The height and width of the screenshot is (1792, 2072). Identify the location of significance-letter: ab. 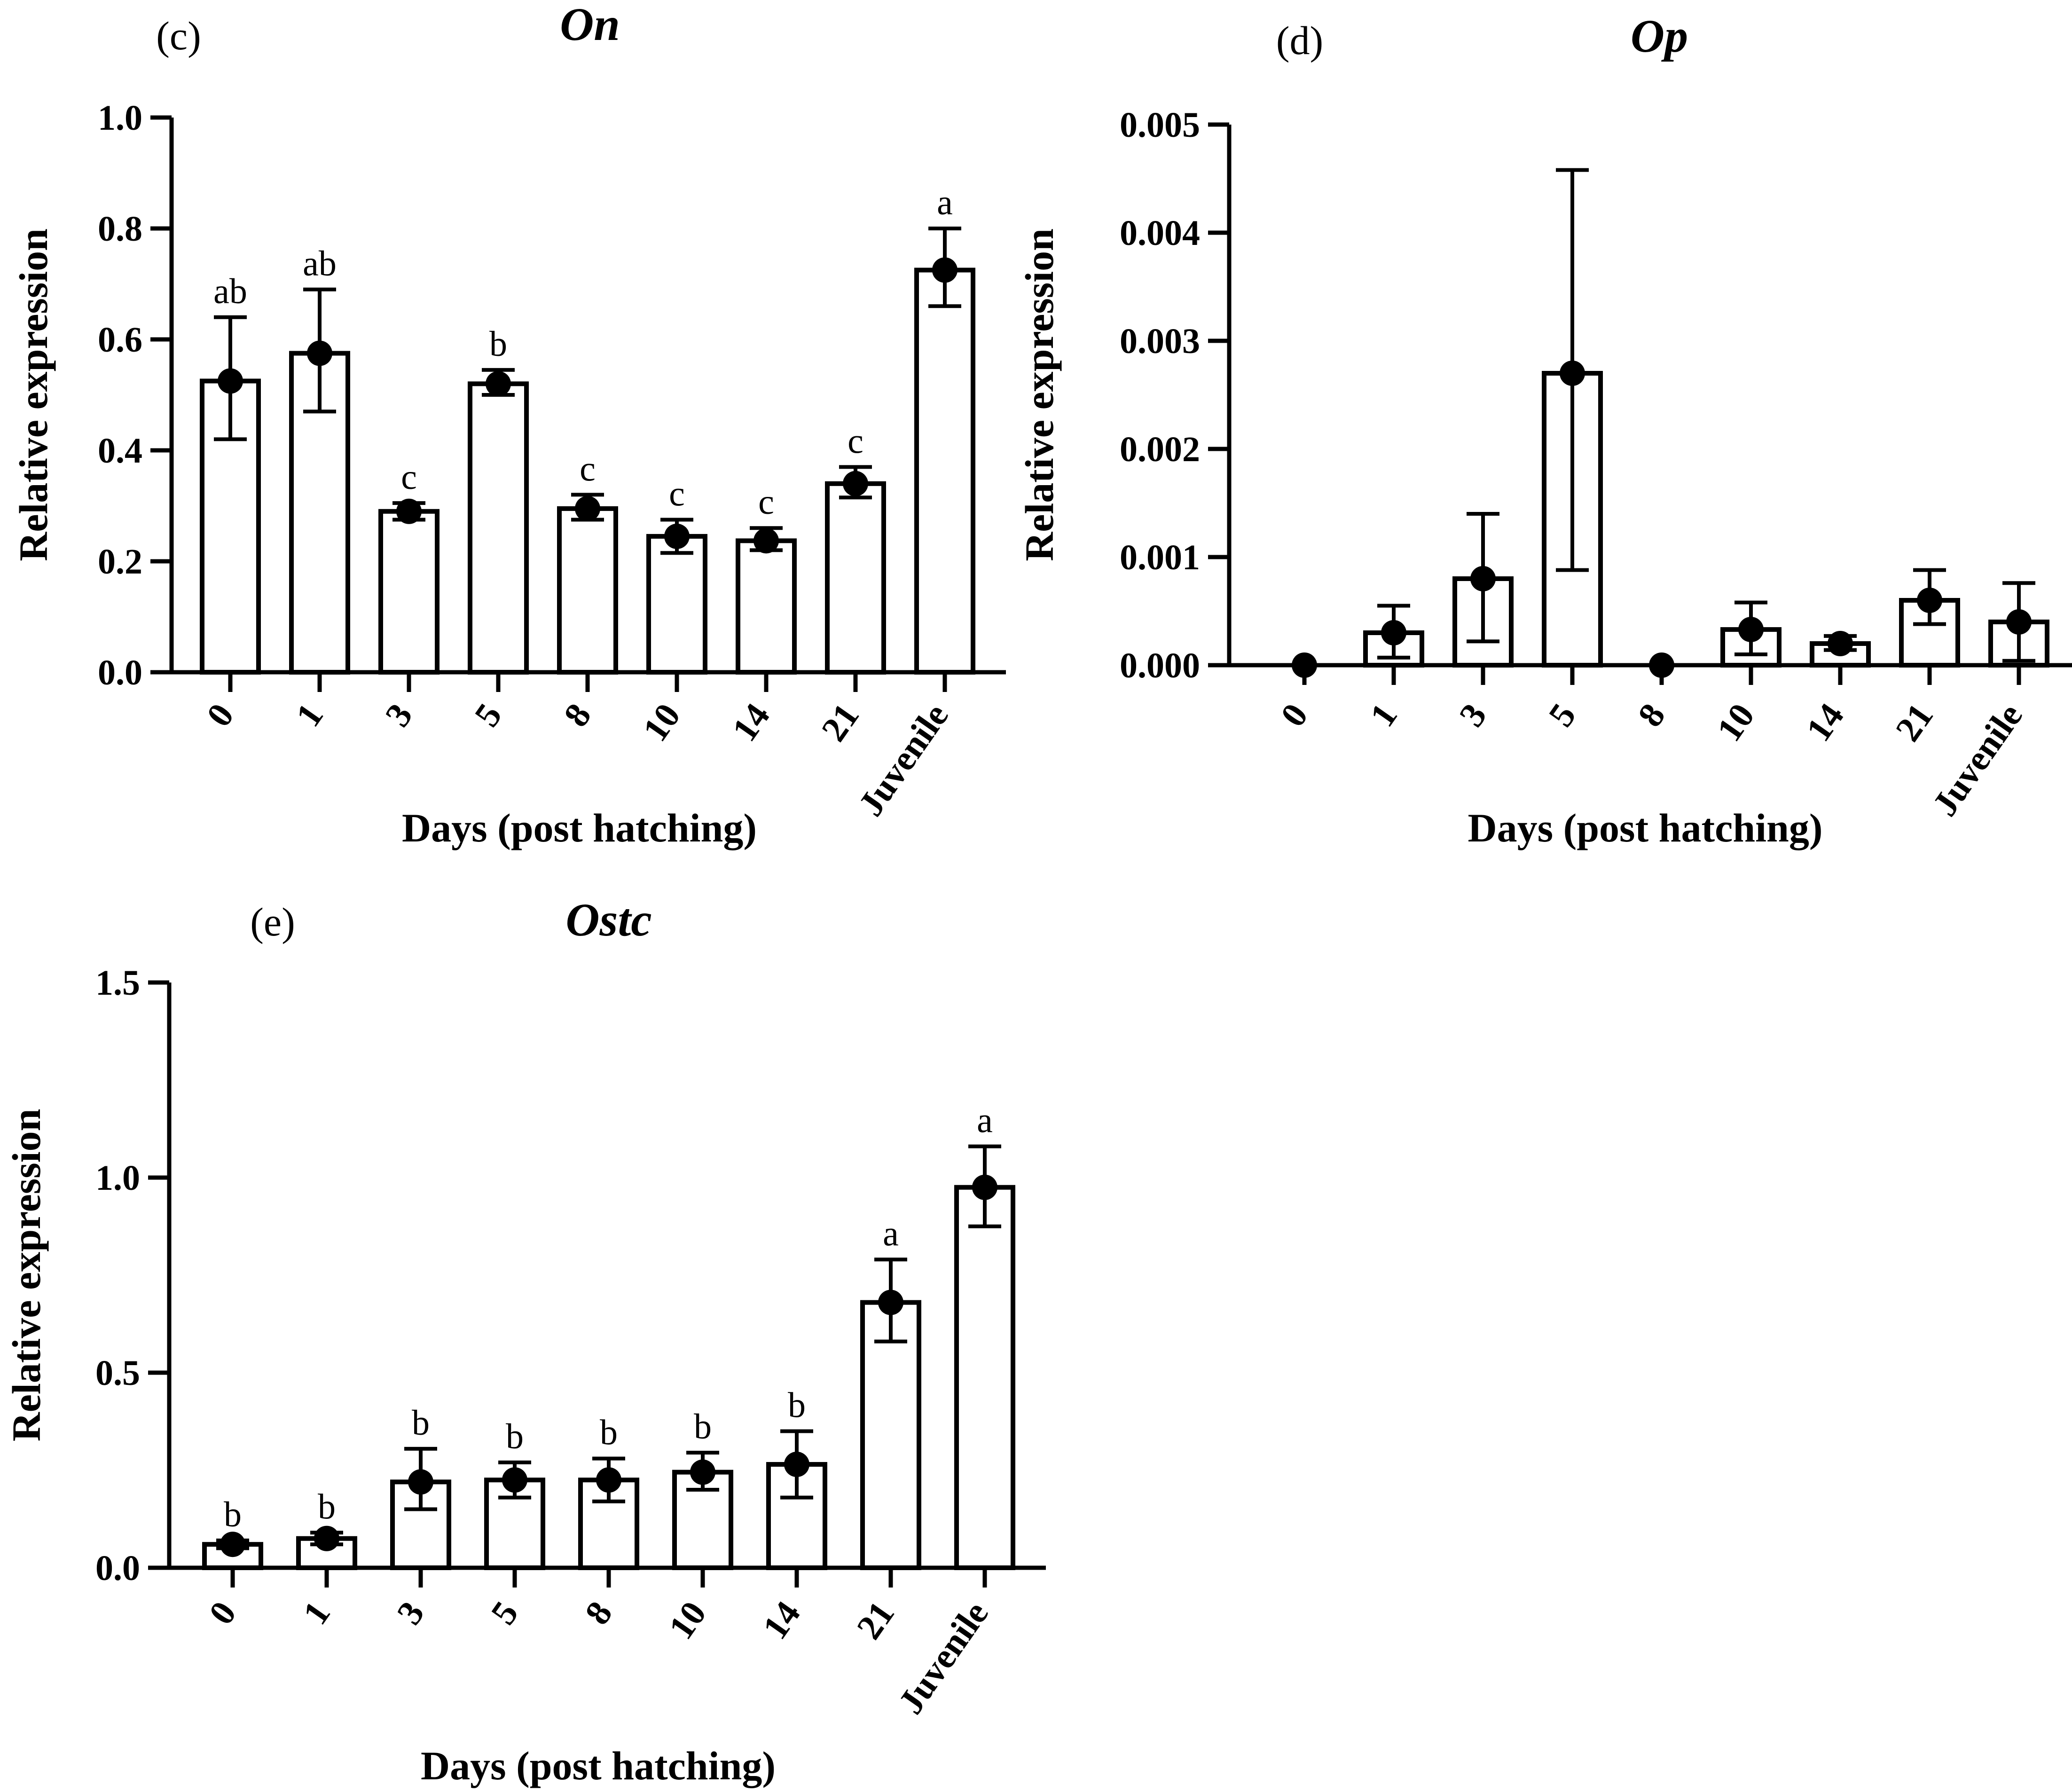
(320, 263).